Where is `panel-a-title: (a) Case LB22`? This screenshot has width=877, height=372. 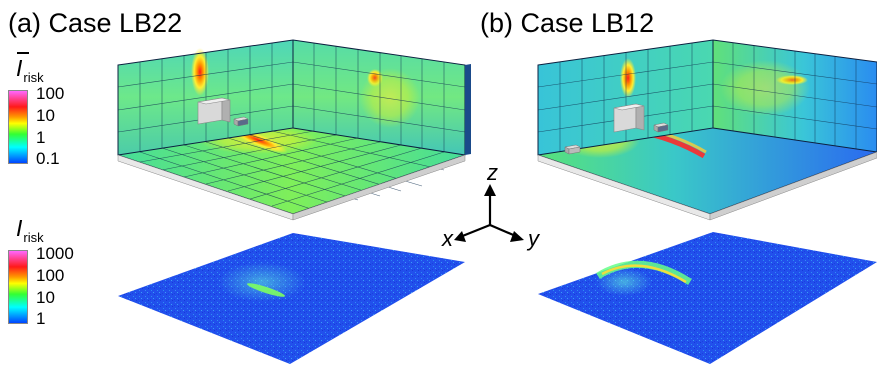 panel-a-title: (a) Case LB22 is located at coordinates (95, 23).